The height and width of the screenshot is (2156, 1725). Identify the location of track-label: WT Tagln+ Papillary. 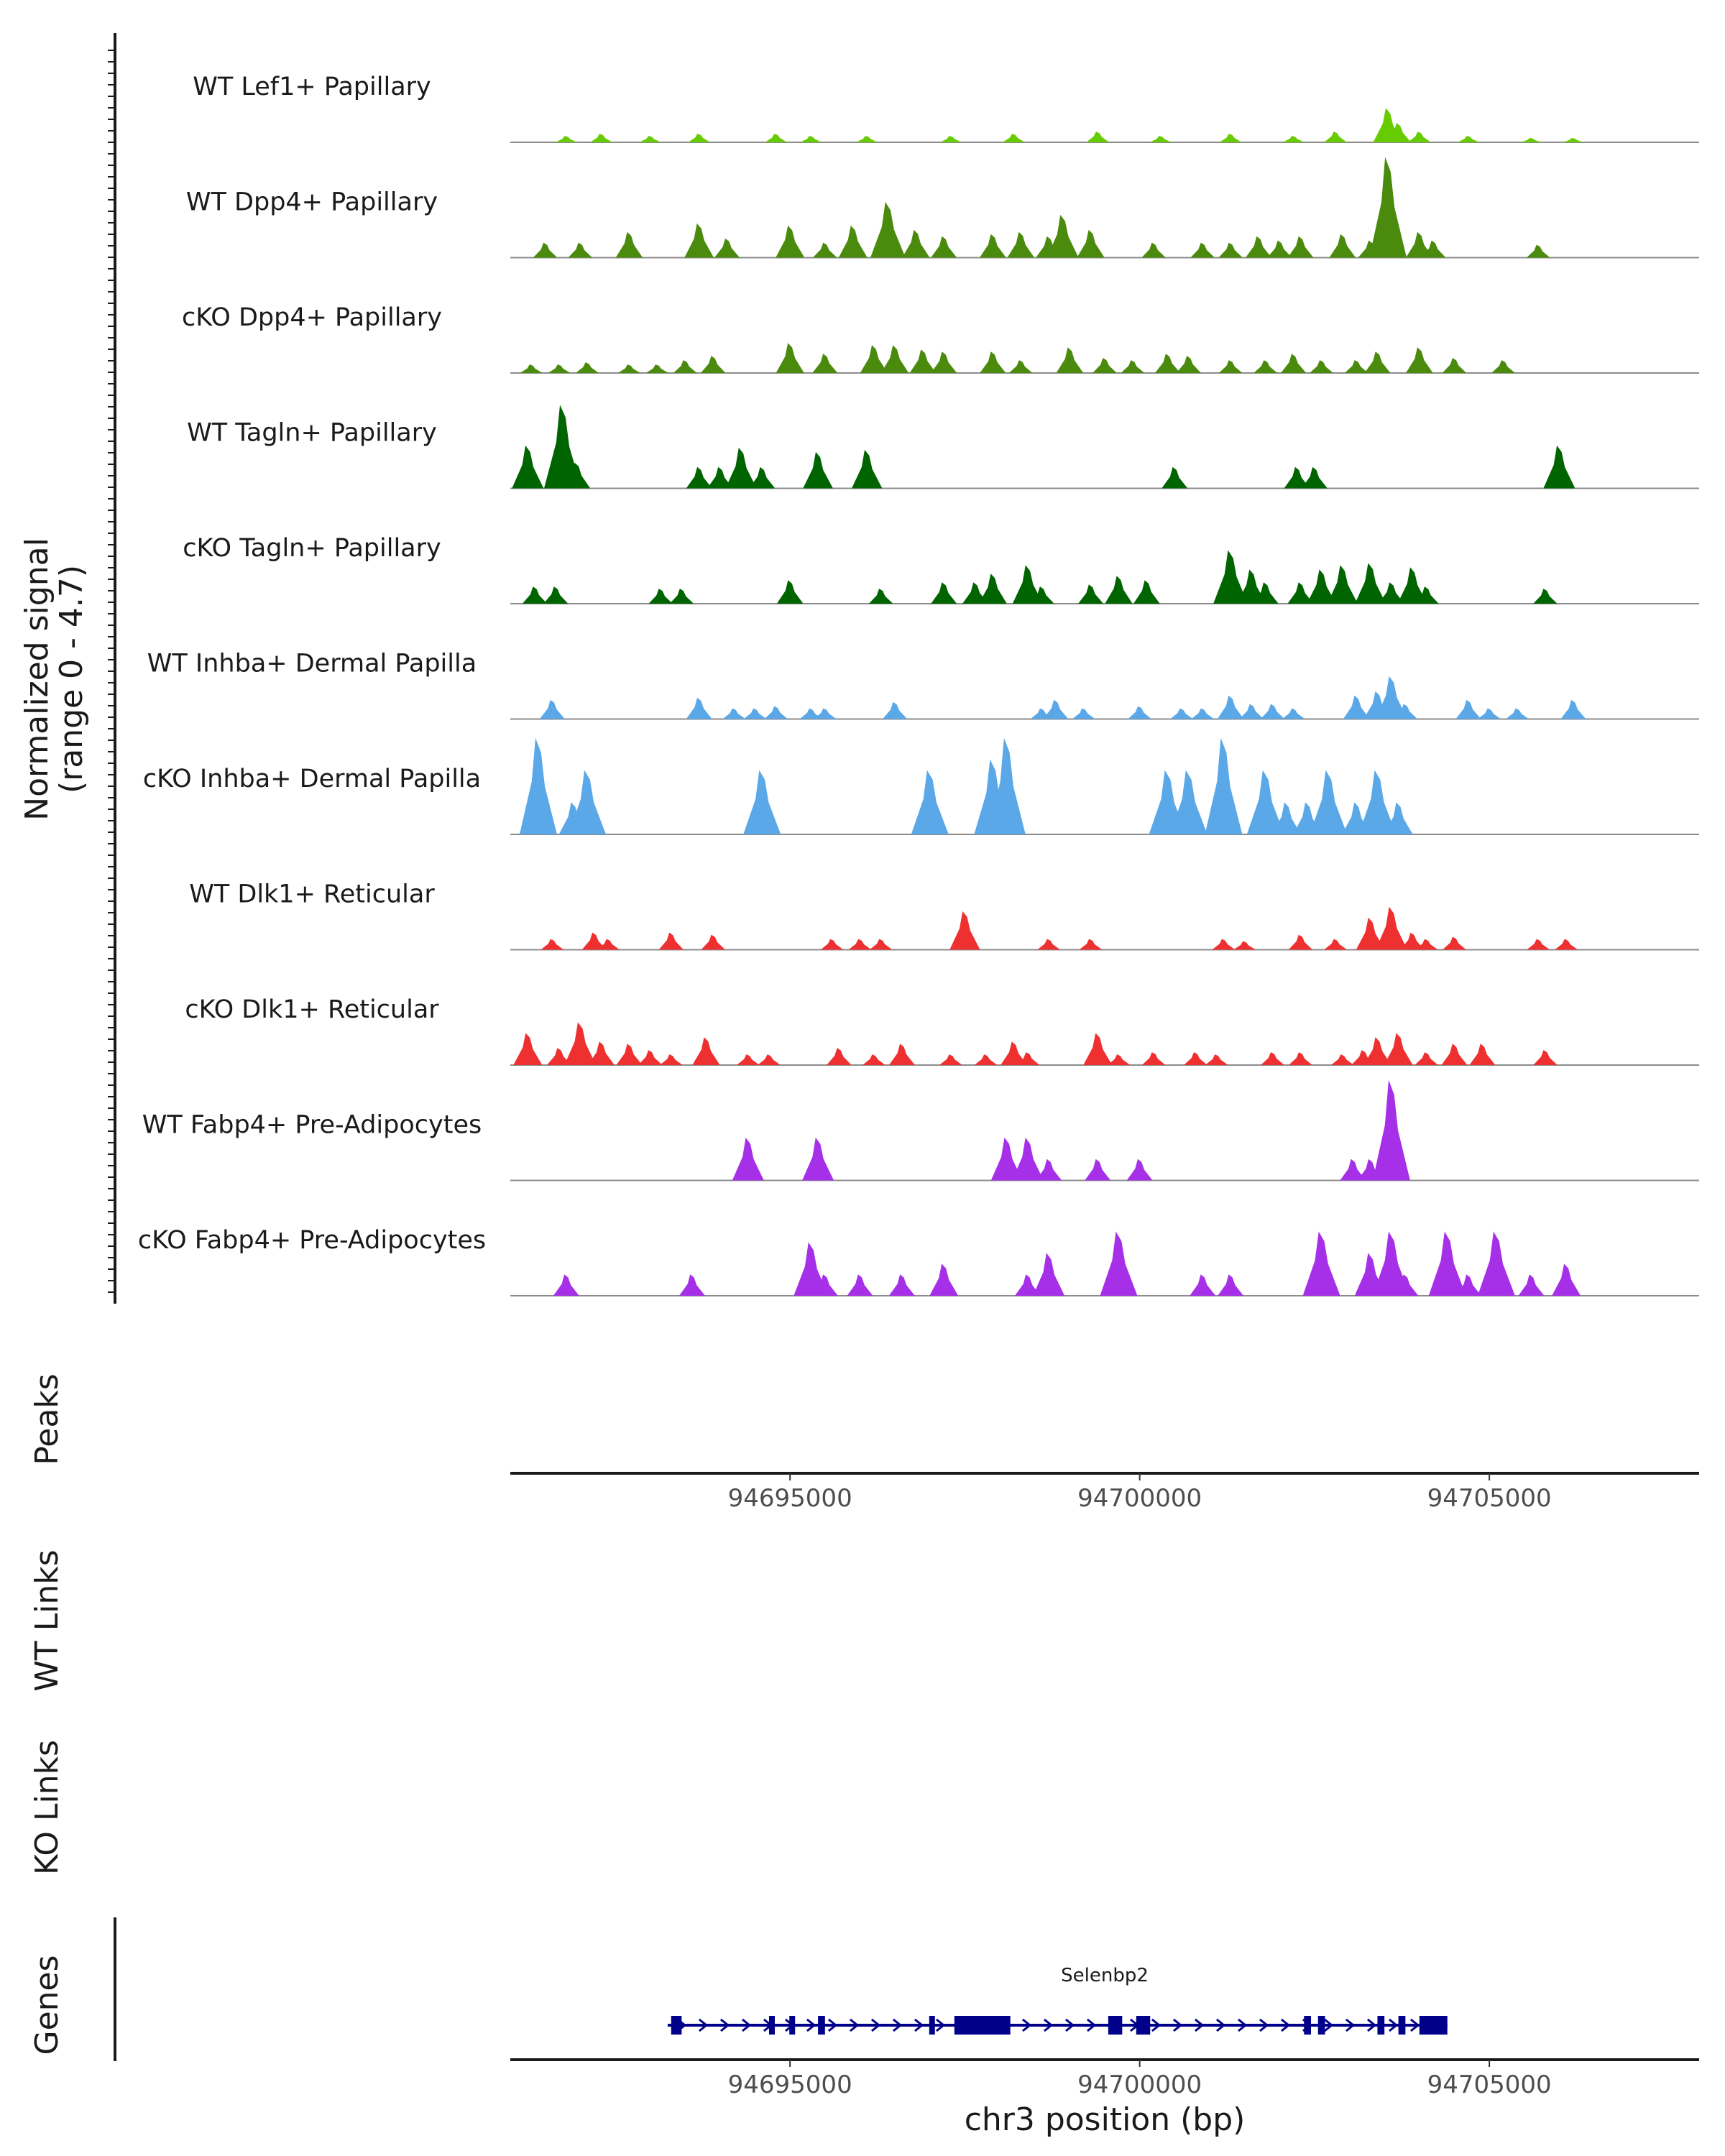
(312, 434).